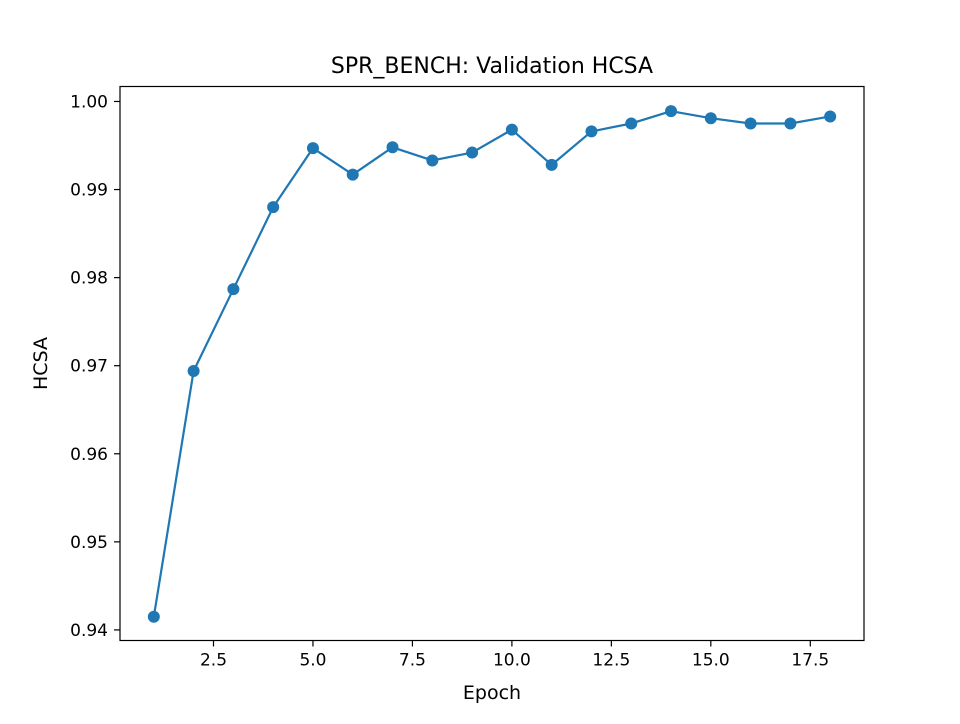  What do you see at coordinates (492, 693) in the screenshot?
I see `x-axis-label: Epoch` at bounding box center [492, 693].